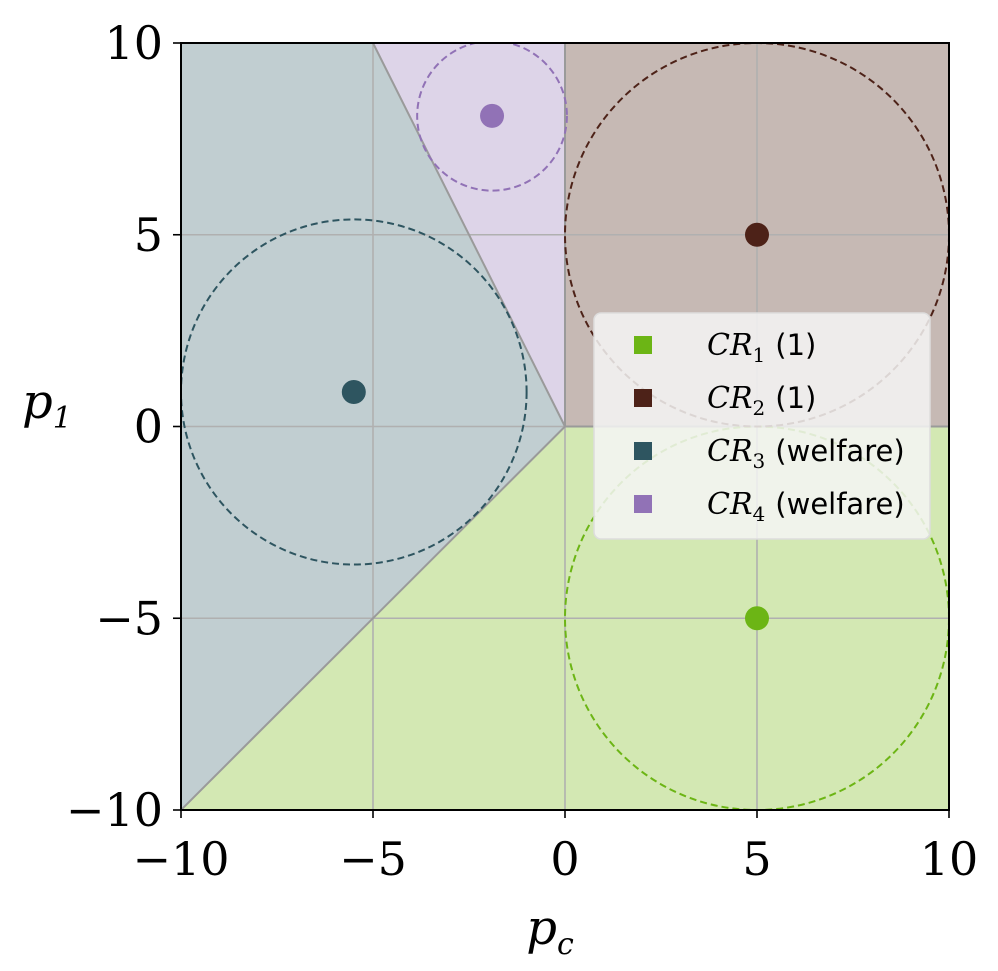 Image resolution: width=998 pixels, height=971 pixels. I want to click on legend-label-cr1: CR1 (1), so click(761, 347).